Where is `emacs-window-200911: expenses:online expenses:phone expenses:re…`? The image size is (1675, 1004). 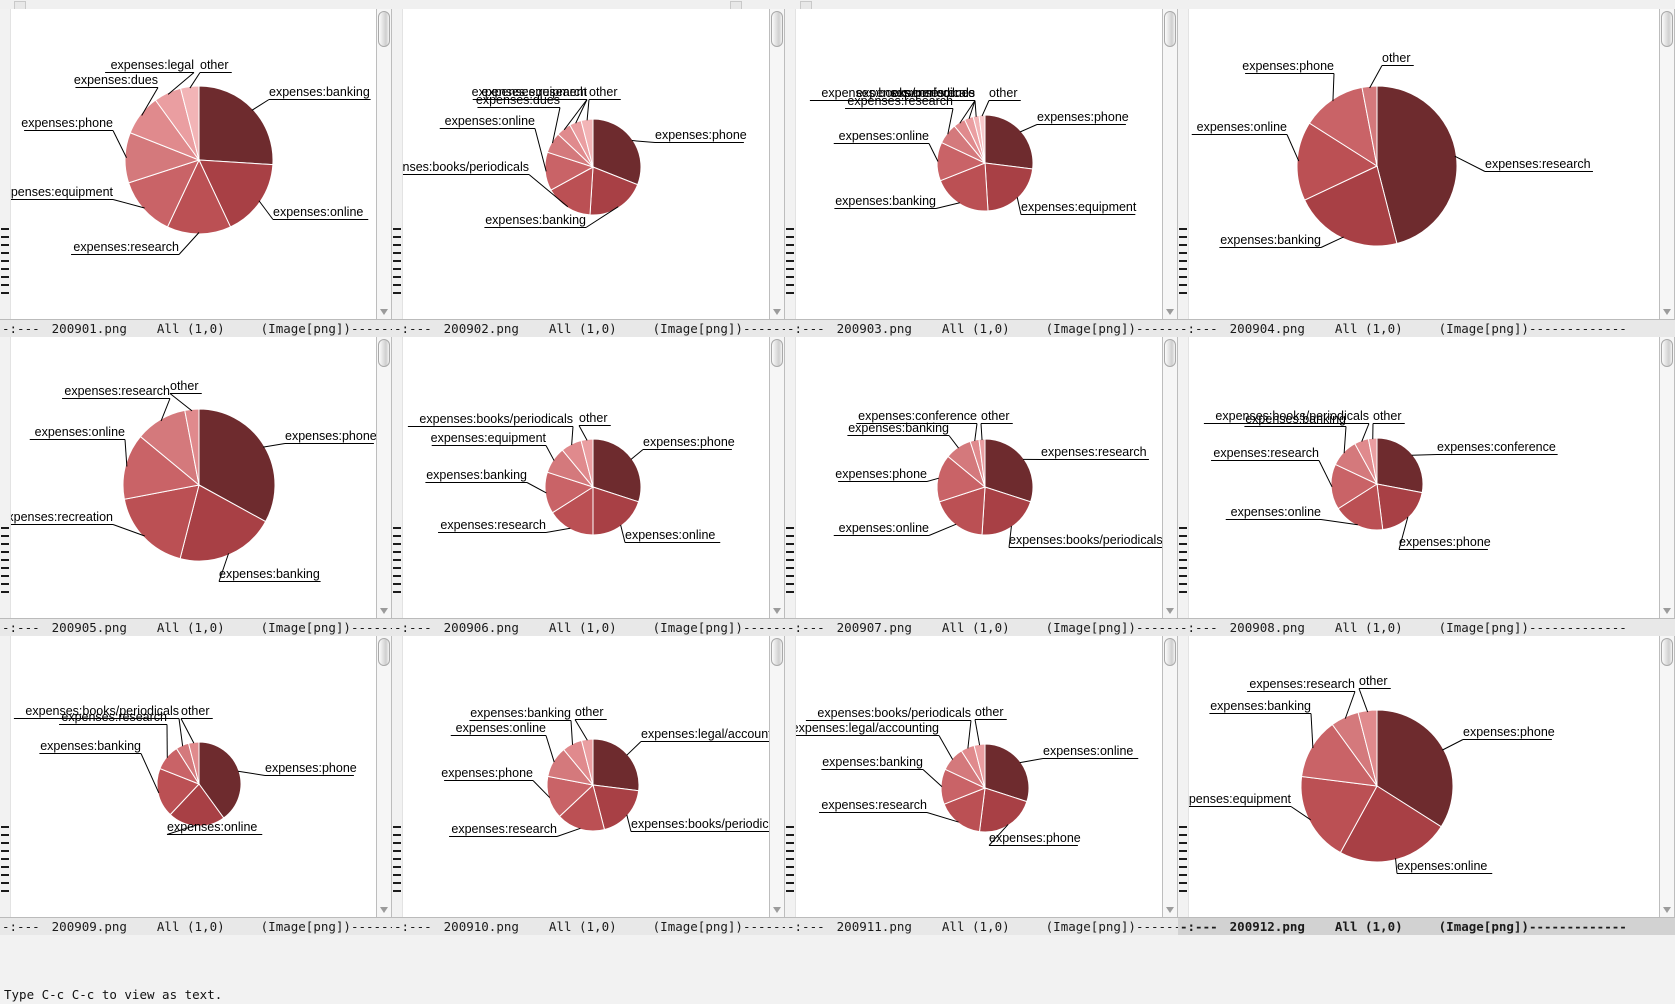 emacs-window-200911: expenses:online expenses:phone expenses:re… is located at coordinates (981, 785).